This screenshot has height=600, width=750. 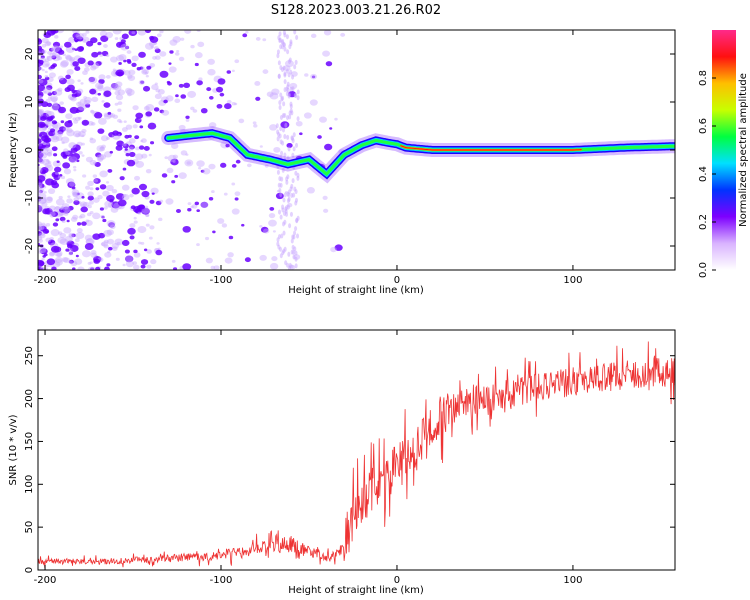 What do you see at coordinates (29, 398) in the screenshot?
I see `snr-ytick-label: 200` at bounding box center [29, 398].